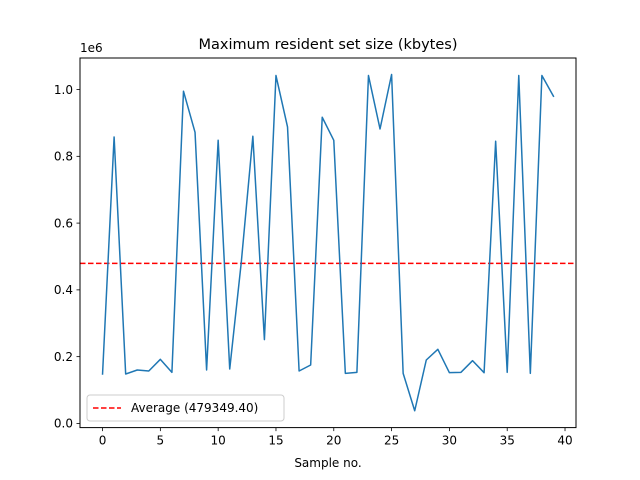  I want to click on x-axis: 0 5 10 15 20 25 30 35 40, so click(336, 437).